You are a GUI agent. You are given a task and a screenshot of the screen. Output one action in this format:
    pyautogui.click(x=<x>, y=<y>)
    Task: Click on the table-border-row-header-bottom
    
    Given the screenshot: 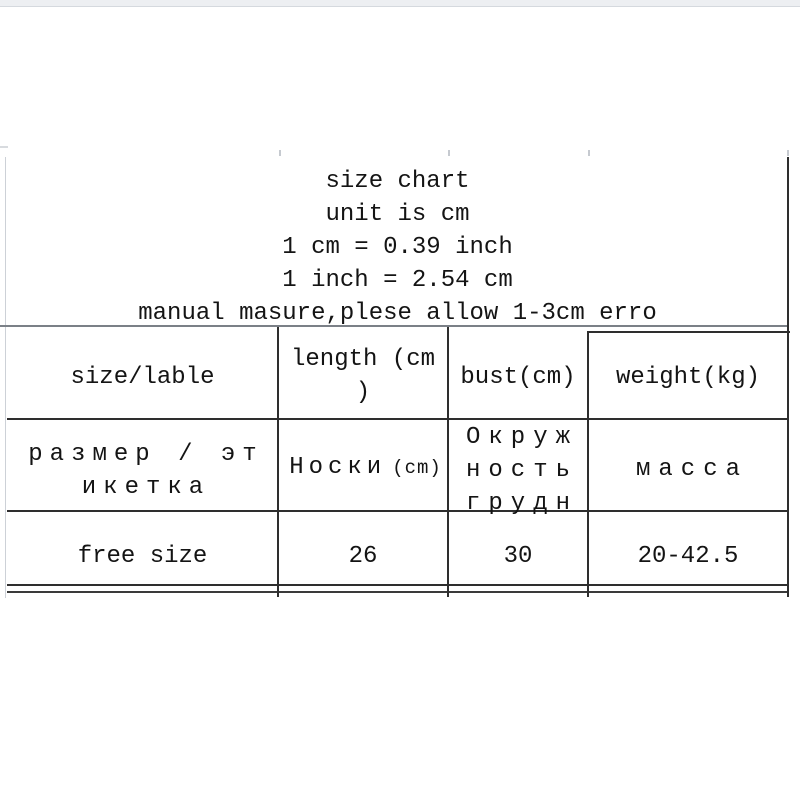 What is the action you would take?
    pyautogui.click(x=397, y=419)
    